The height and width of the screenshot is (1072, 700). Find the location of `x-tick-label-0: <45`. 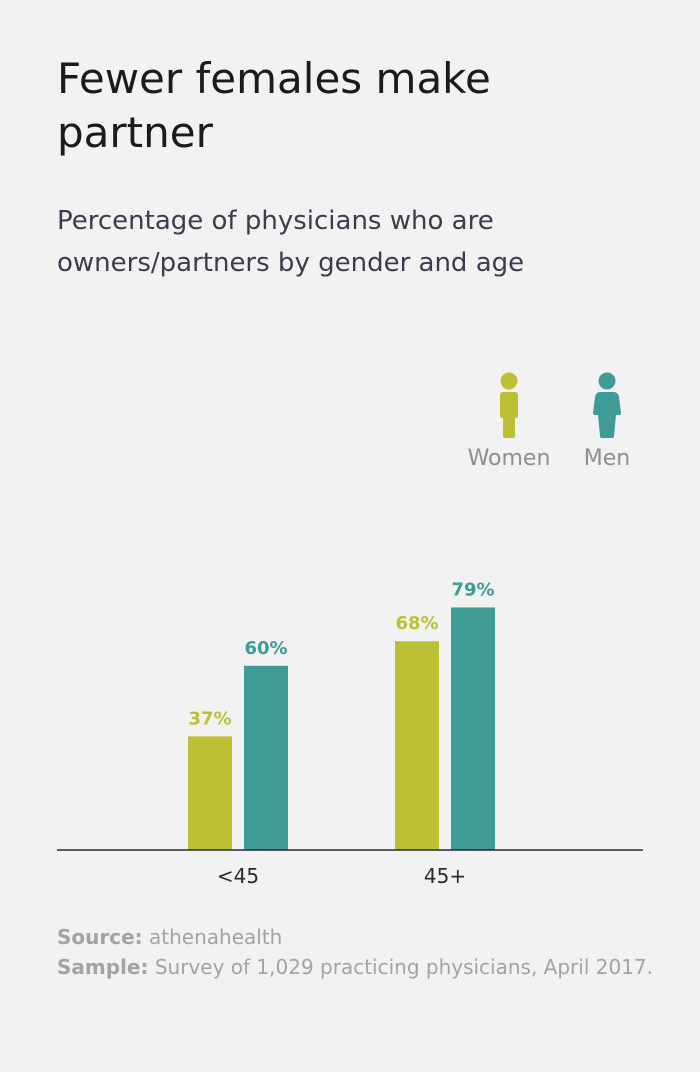

x-tick-label-0: <45 is located at coordinates (238, 876).